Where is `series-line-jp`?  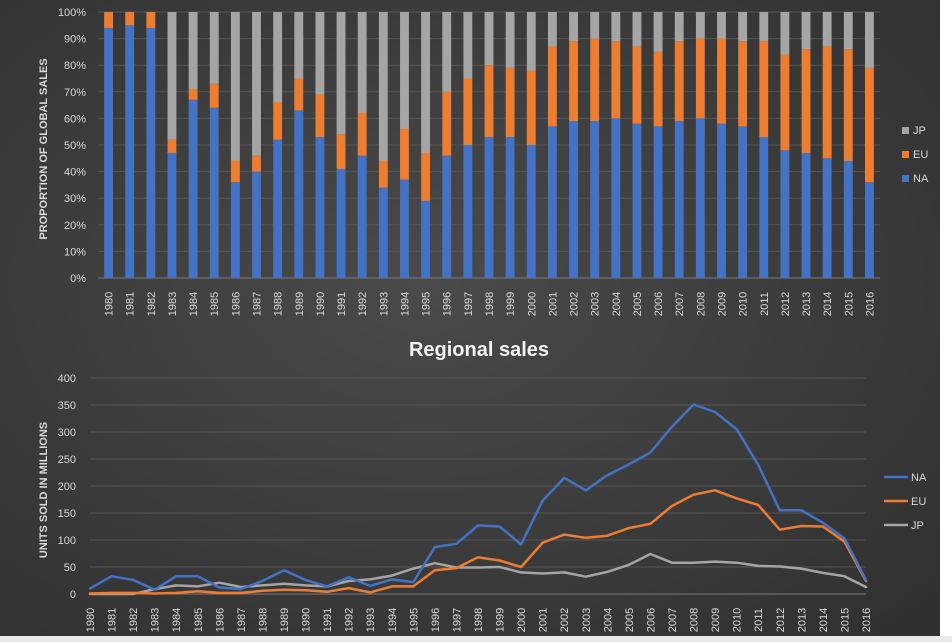
series-line-jp is located at coordinates (478, 574).